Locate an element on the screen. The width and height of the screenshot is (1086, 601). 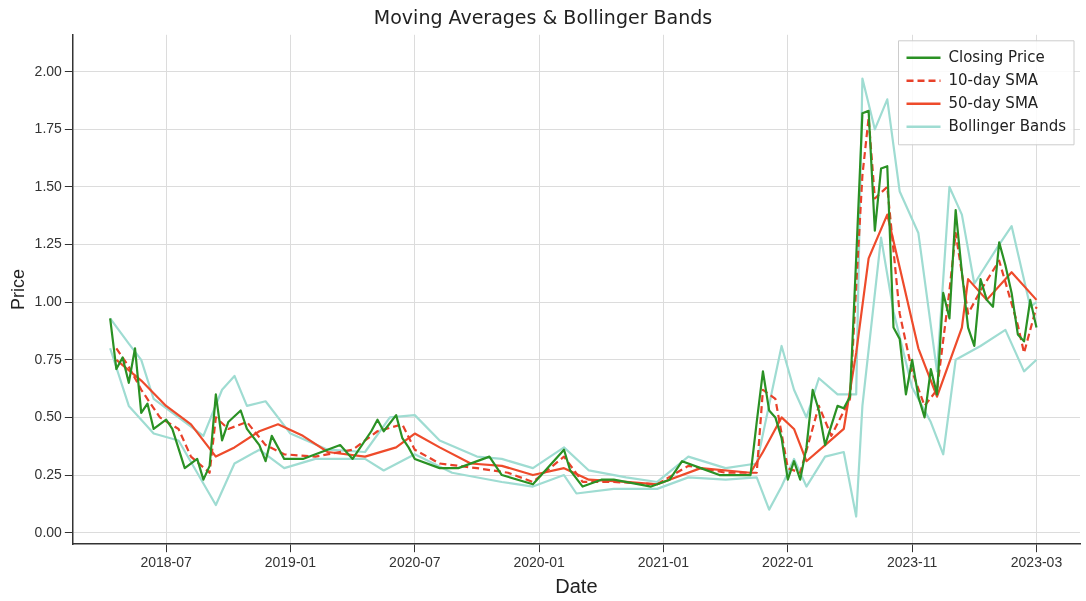
legend-label: 50-day SMA is located at coordinates (993, 102).